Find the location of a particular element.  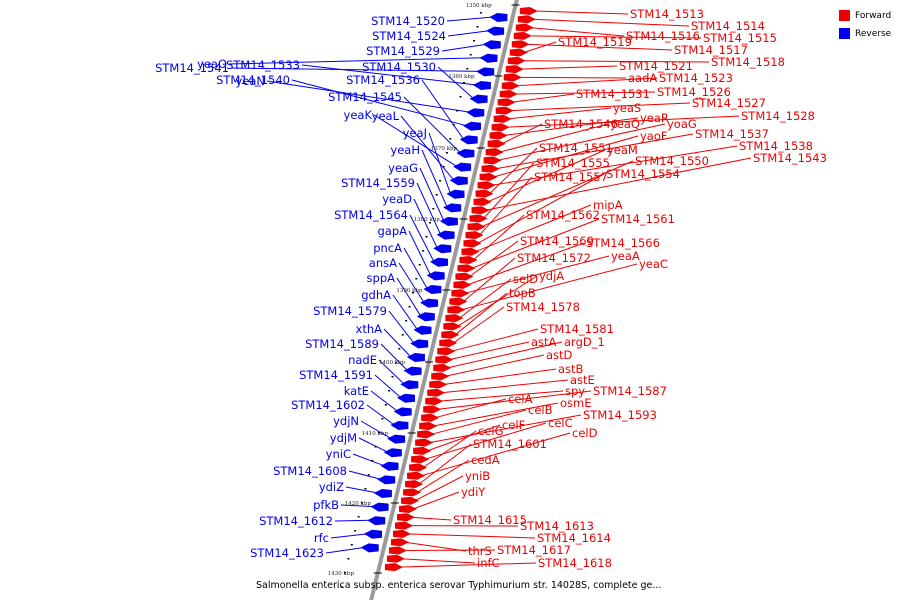

forward-gene-label-mipa: mipA is located at coordinates (608, 205).